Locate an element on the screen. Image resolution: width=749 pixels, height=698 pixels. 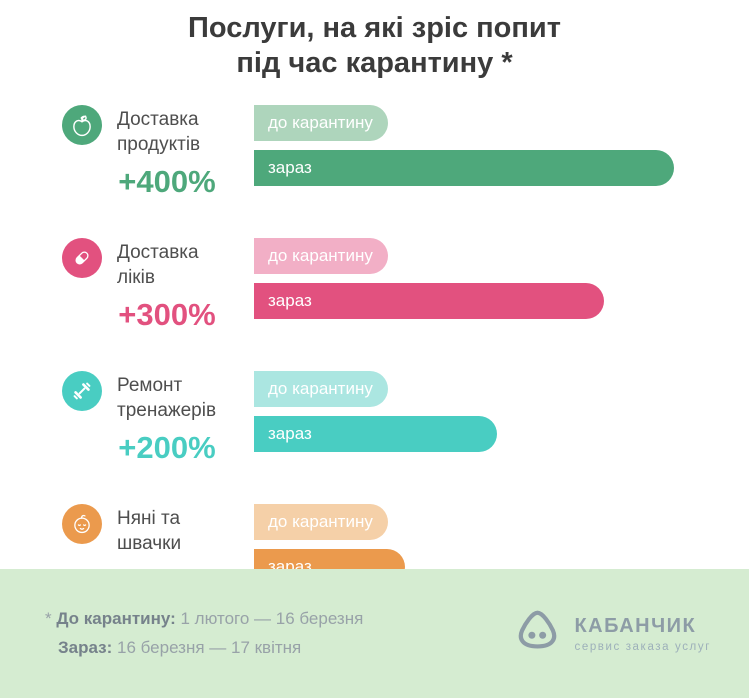
brand-tagline: сервис заказа услуг is located at coordinates (642, 646).